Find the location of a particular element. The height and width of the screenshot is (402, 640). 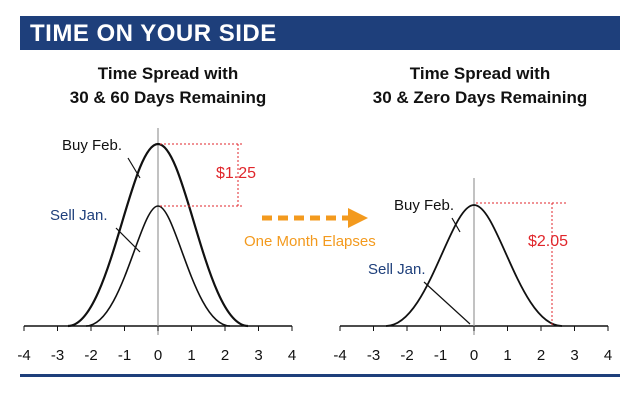

left-axis-ticks: -4 -3 -2 -1 0 1 2 3 4 is located at coordinates (156, 345).